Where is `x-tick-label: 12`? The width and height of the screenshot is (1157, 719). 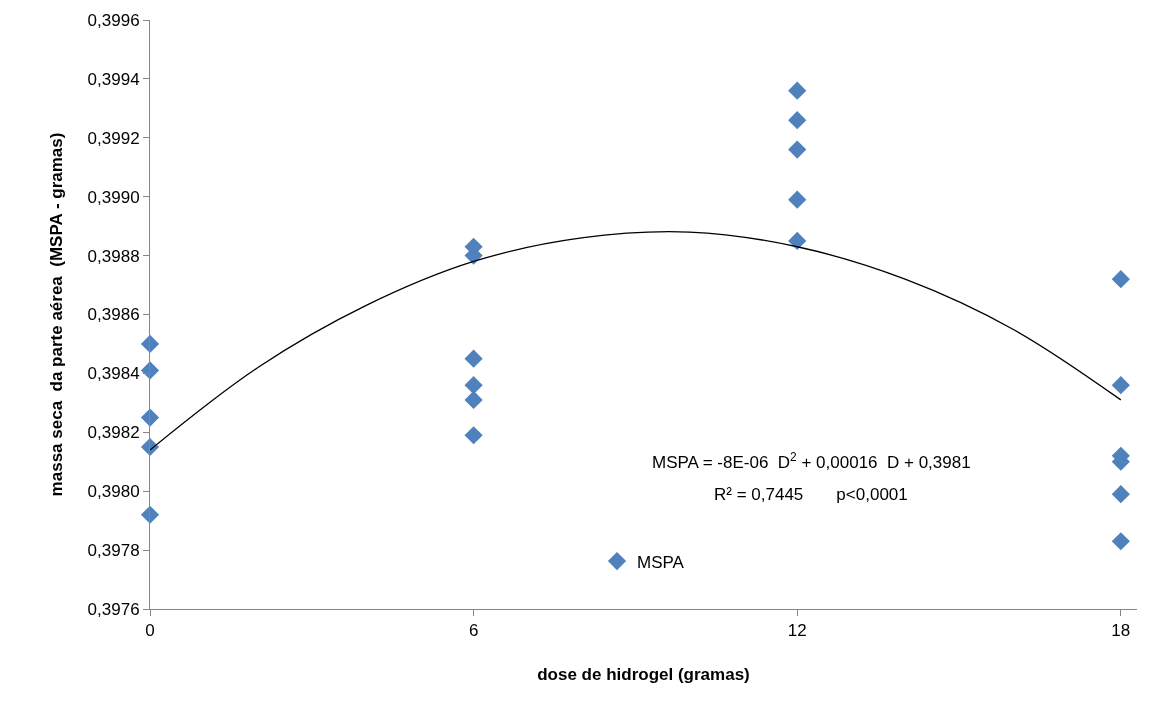 x-tick-label: 12 is located at coordinates (797, 631).